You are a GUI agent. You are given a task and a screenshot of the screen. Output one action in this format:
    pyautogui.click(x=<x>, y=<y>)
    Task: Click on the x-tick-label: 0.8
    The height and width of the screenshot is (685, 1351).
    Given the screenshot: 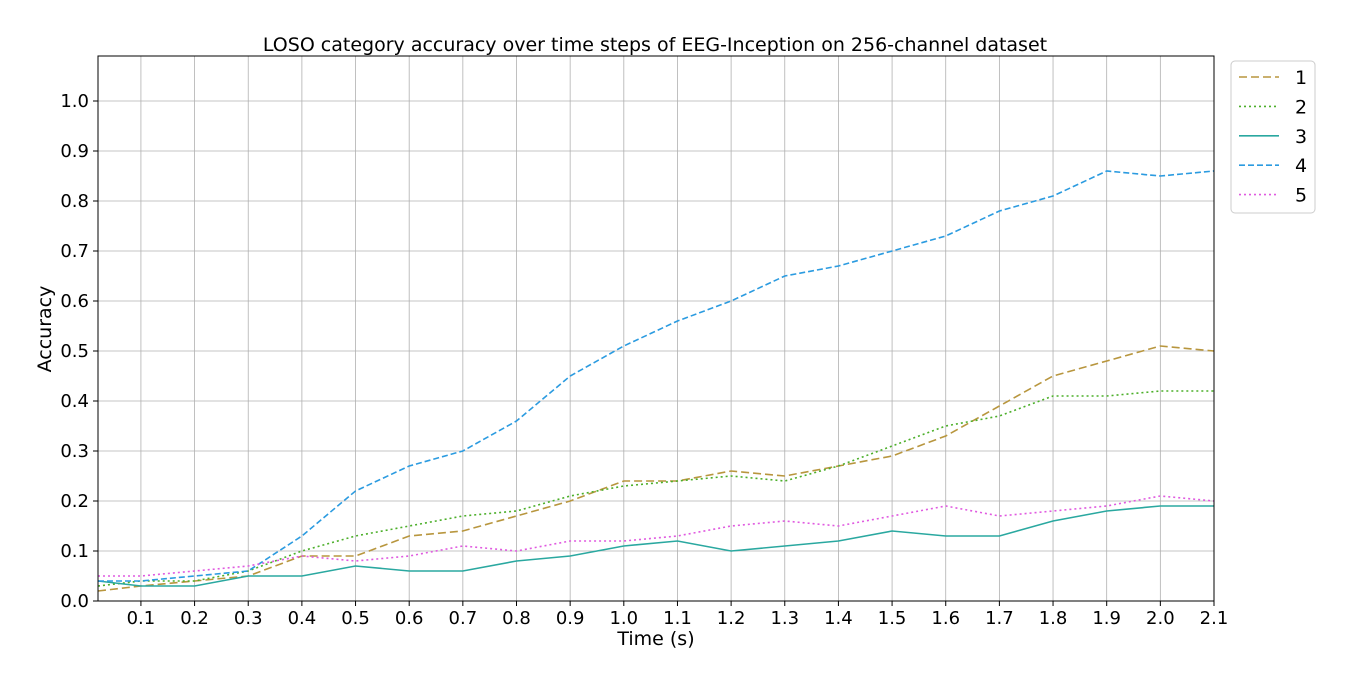 What is the action you would take?
    pyautogui.click(x=516, y=618)
    